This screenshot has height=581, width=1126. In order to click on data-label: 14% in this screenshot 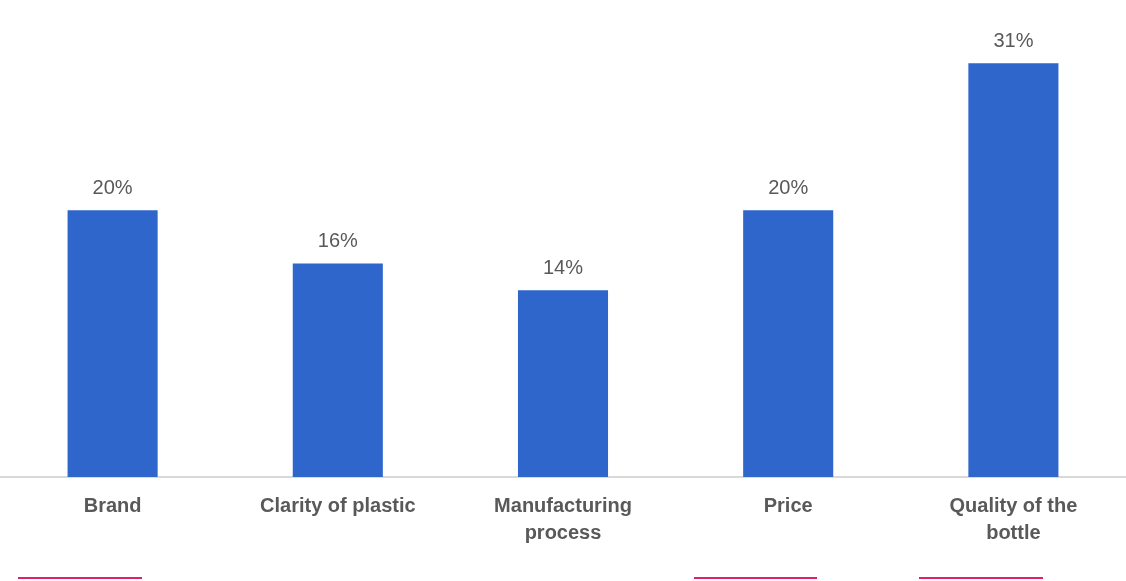, I will do `click(563, 266)`.